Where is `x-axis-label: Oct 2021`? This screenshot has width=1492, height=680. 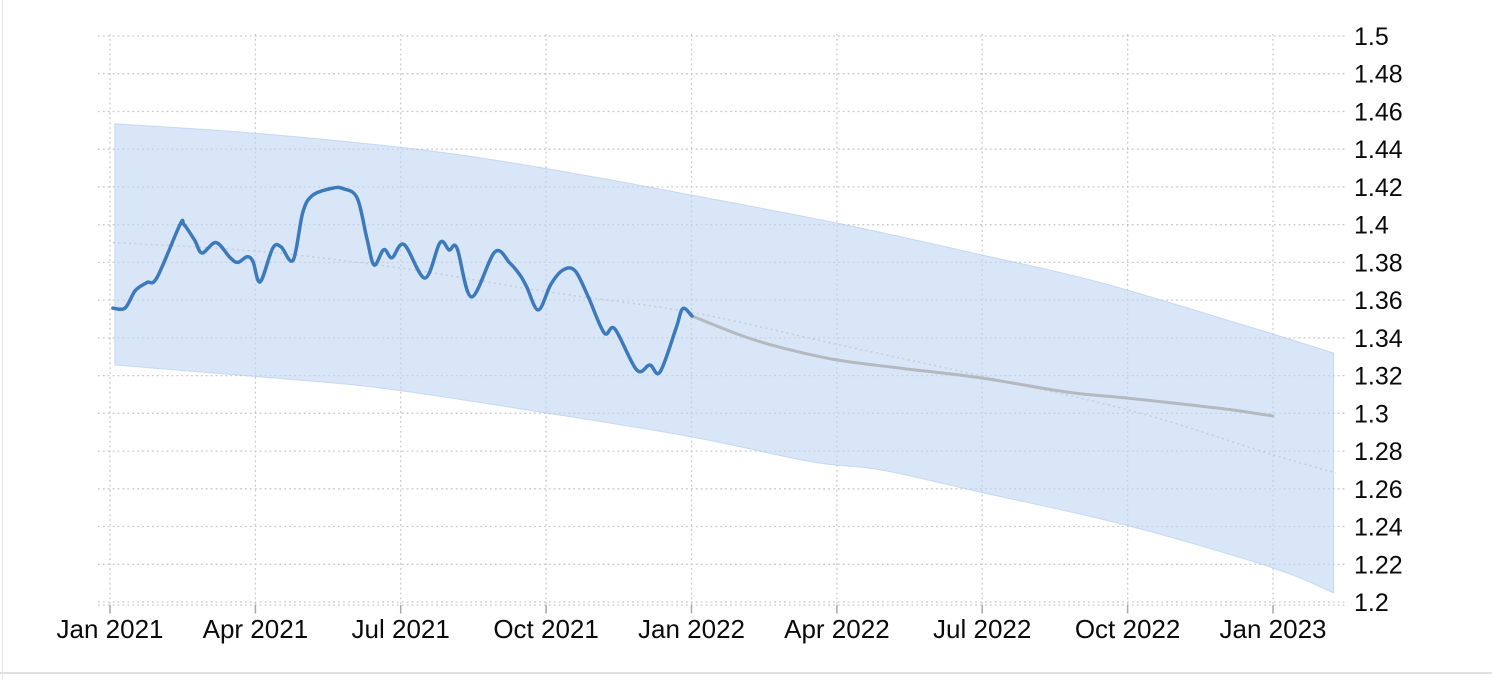 x-axis-label: Oct 2021 is located at coordinates (546, 629).